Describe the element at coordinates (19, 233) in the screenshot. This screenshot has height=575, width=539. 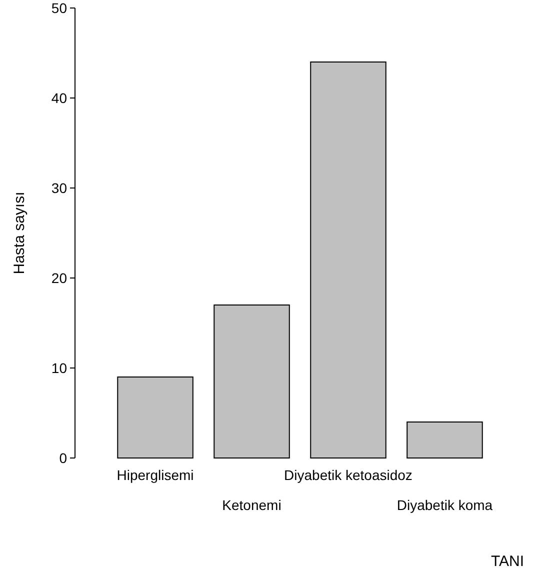
I see `y-axis-title: Hasta sayısı` at that location.